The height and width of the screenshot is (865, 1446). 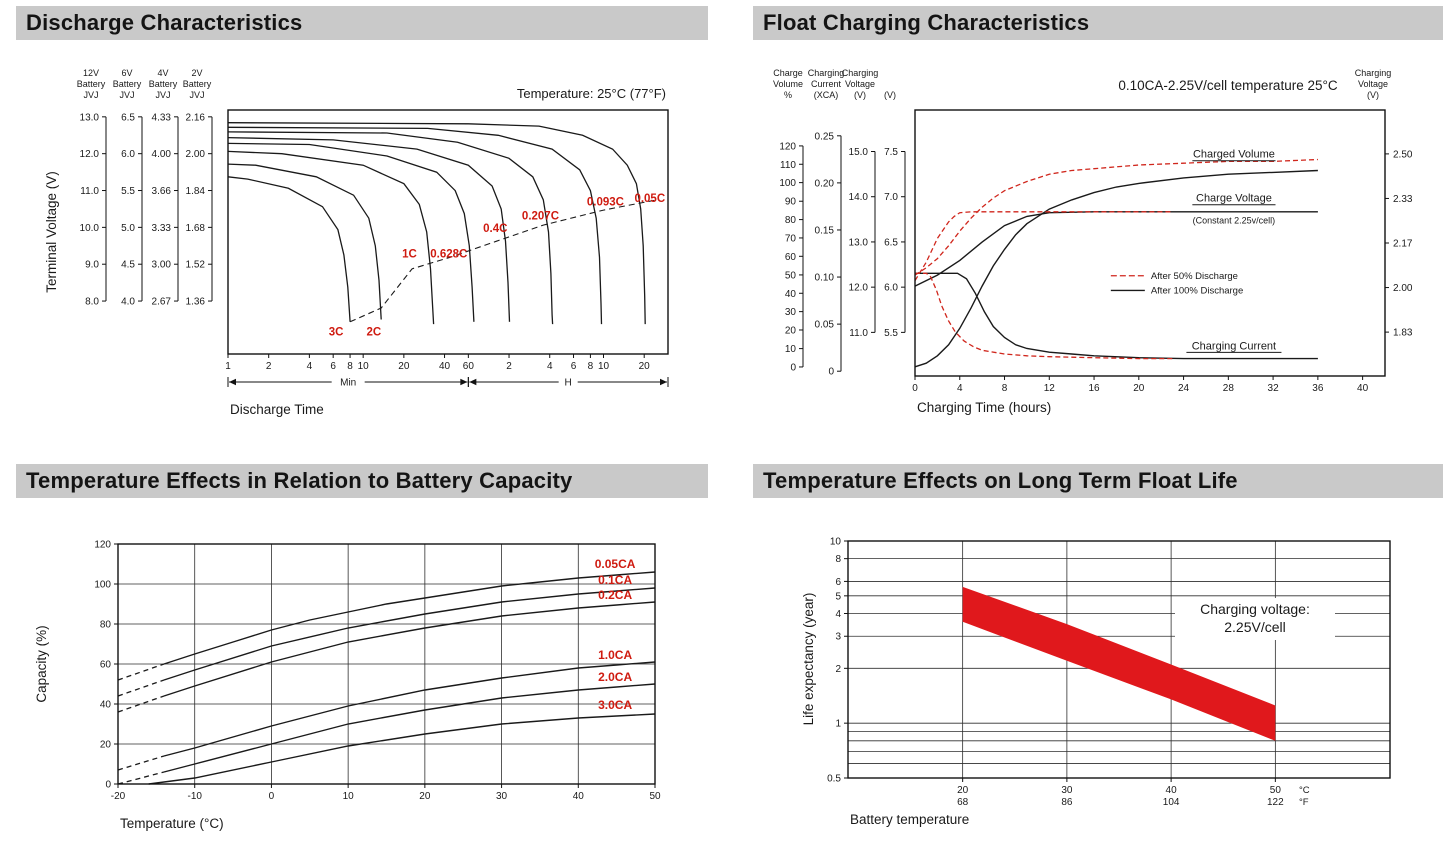 I want to click on y-tick-label: 3, so click(x=838, y=637).